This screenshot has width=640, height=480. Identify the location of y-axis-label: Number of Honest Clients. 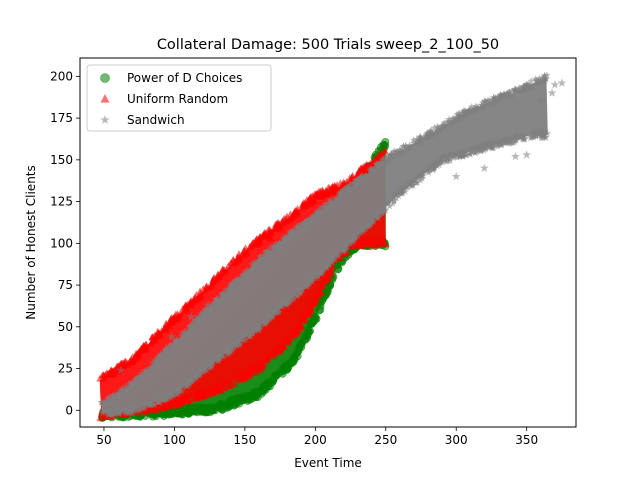
(31, 242).